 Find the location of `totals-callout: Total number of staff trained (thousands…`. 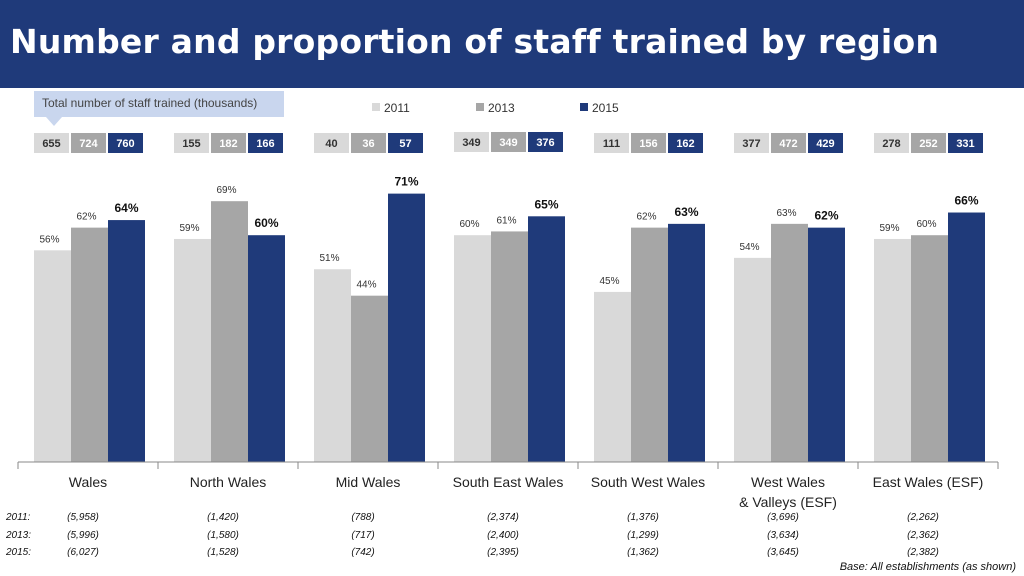

totals-callout: Total number of staff trained (thousands… is located at coordinates (159, 104).